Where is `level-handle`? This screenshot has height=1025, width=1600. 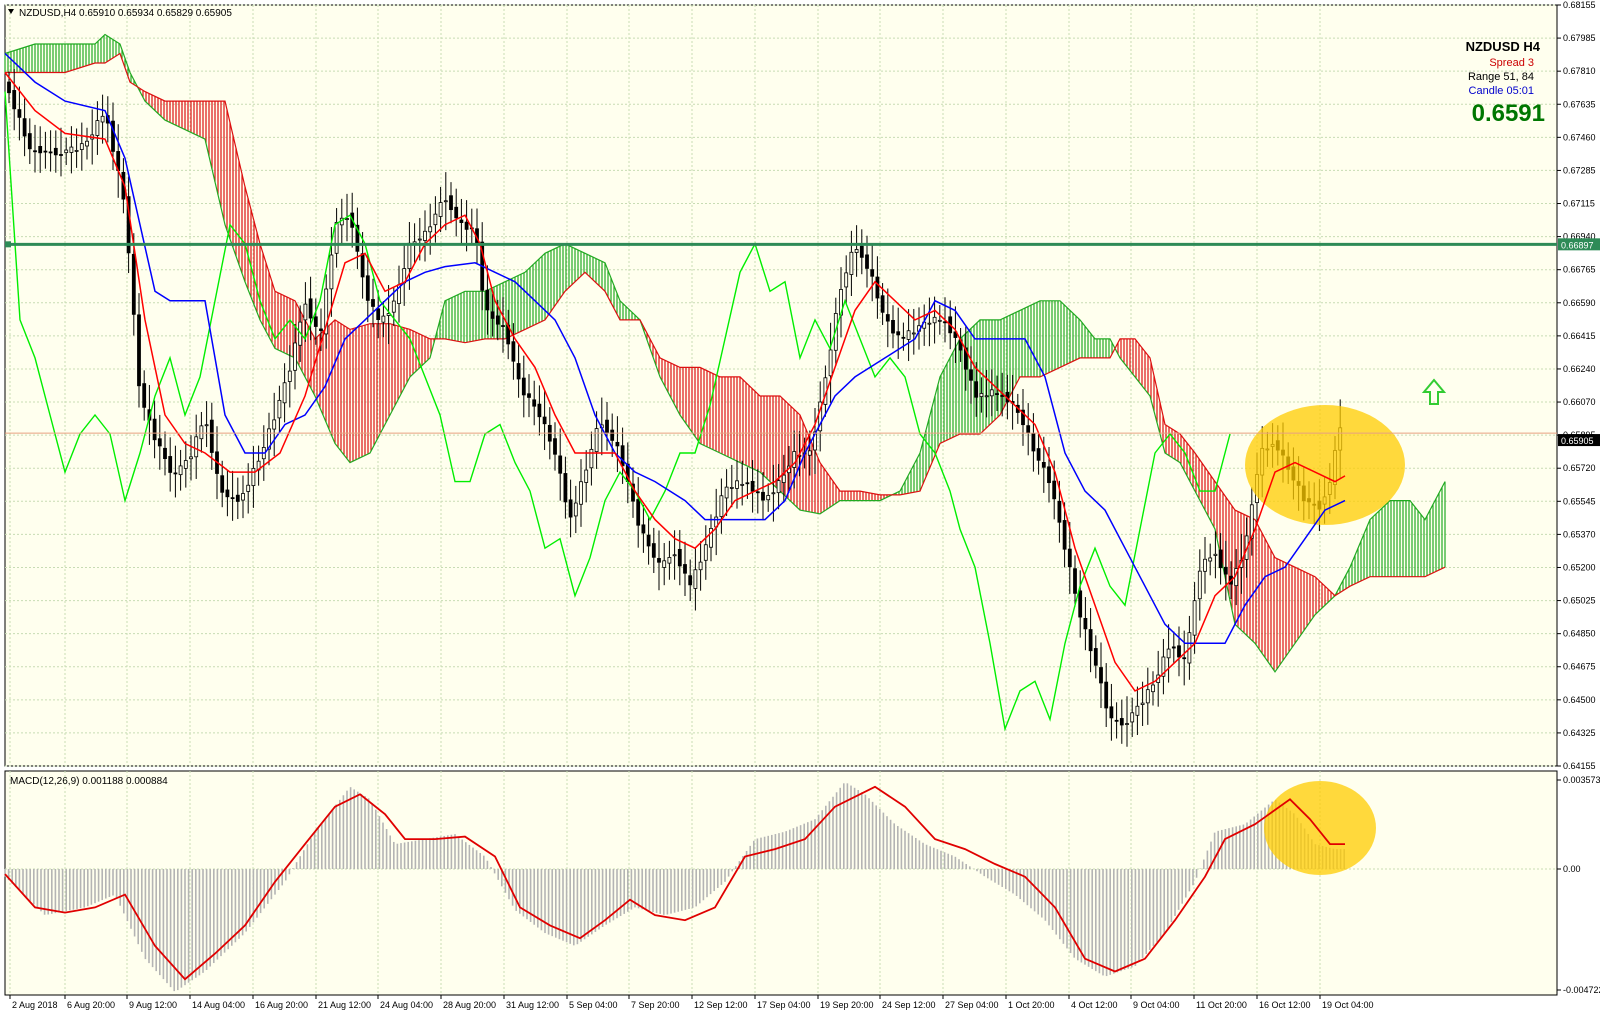 level-handle is located at coordinates (8, 244).